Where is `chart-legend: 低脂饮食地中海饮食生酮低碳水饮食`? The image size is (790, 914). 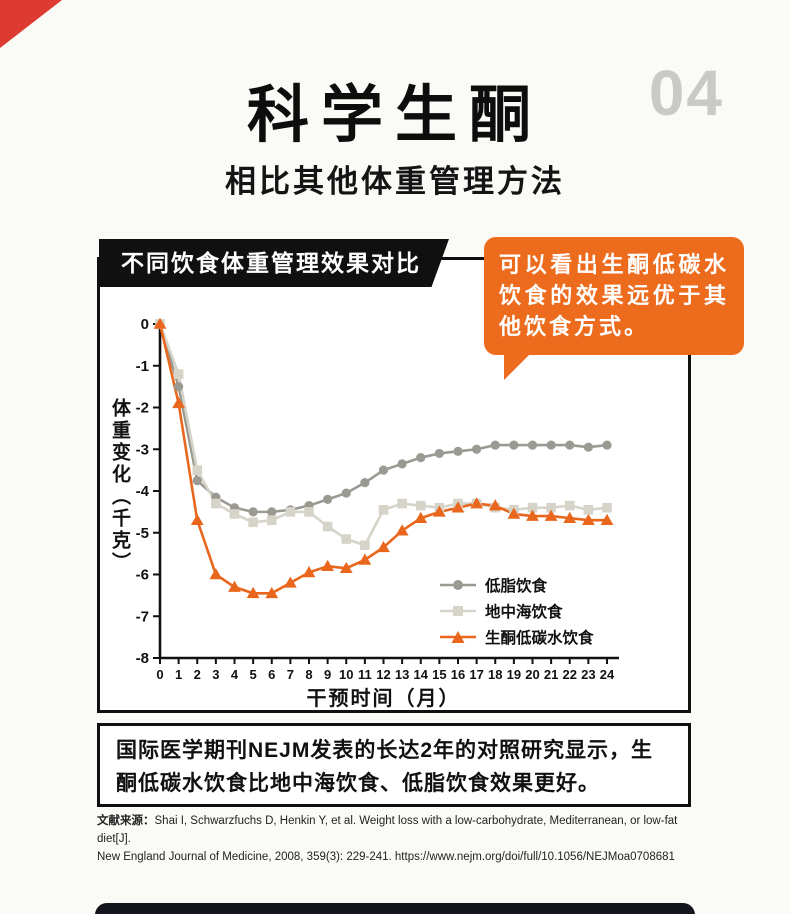
chart-legend: 低脂饮食地中海饮食生酮低碳水饮食 is located at coordinates (516, 611).